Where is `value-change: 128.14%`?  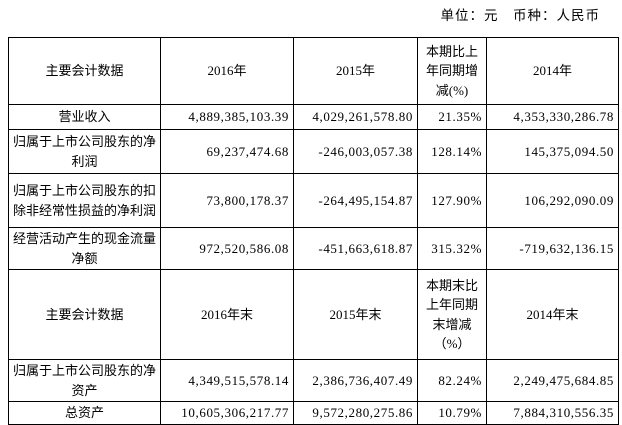 value-change: 128.14% is located at coordinates (452, 151).